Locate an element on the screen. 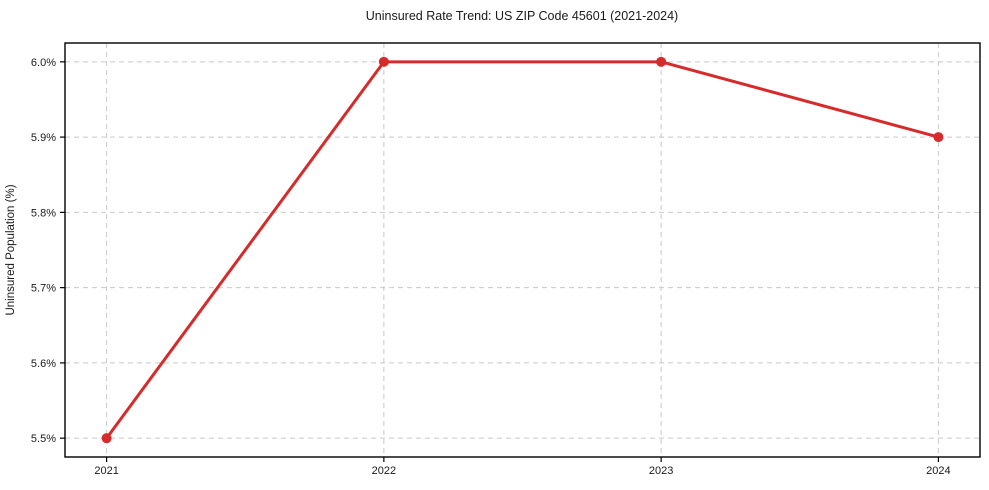 This screenshot has width=989, height=490. y-tick-label: 5.7% is located at coordinates (43, 289).